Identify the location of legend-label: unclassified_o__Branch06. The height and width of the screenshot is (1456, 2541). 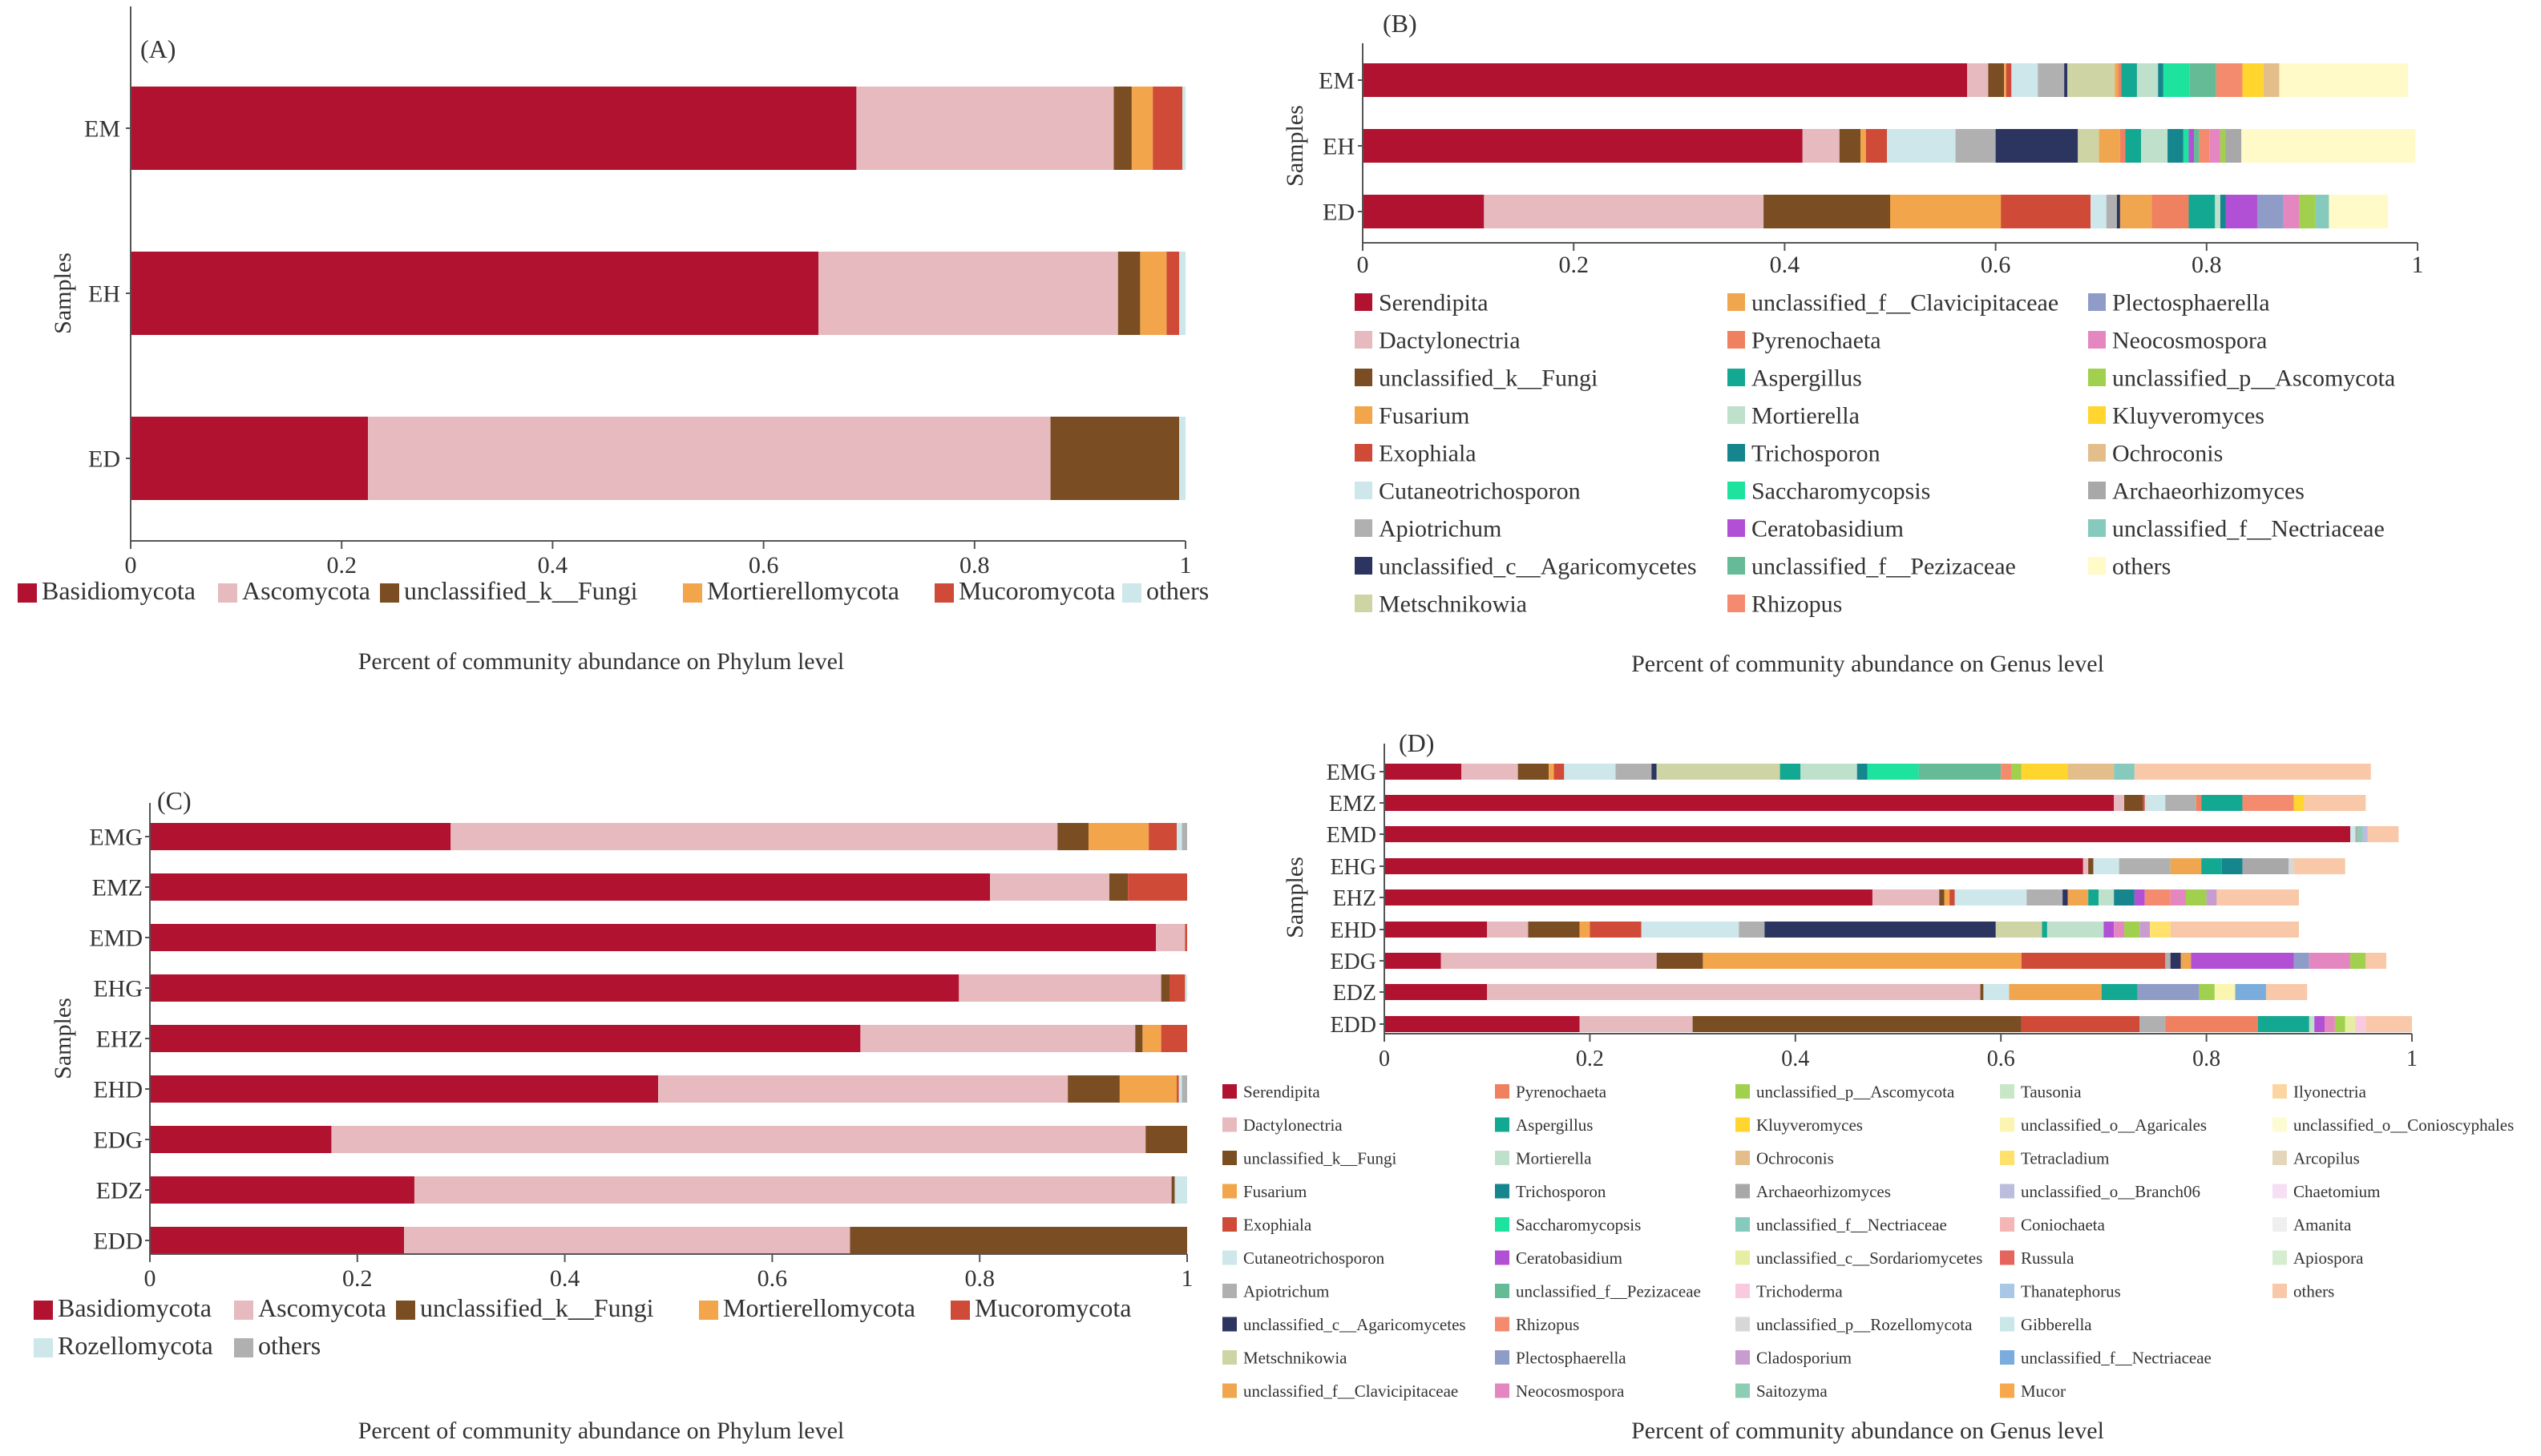
(2110, 1191).